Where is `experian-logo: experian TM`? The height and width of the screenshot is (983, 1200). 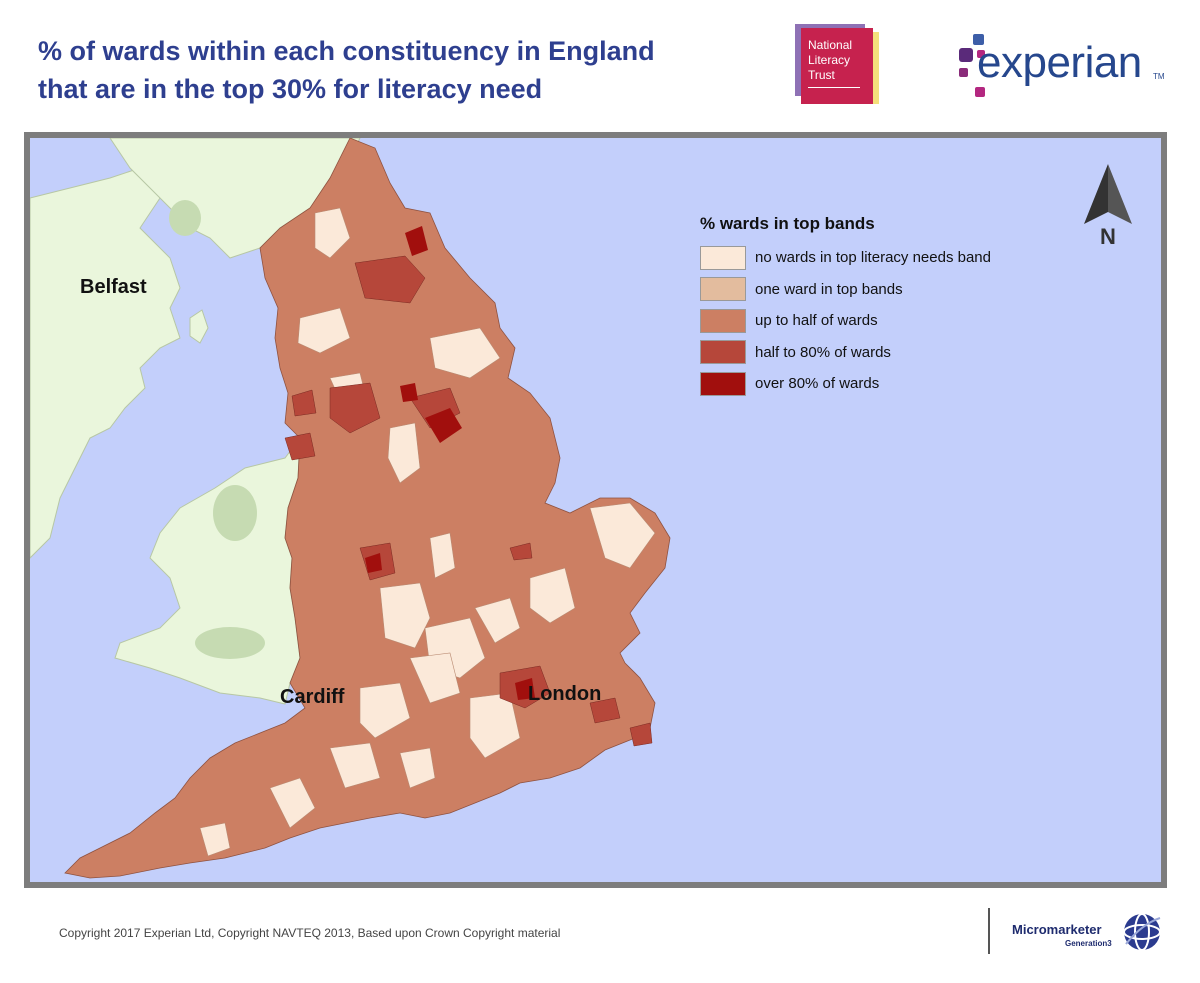 experian-logo: experian TM is located at coordinates (1060, 67).